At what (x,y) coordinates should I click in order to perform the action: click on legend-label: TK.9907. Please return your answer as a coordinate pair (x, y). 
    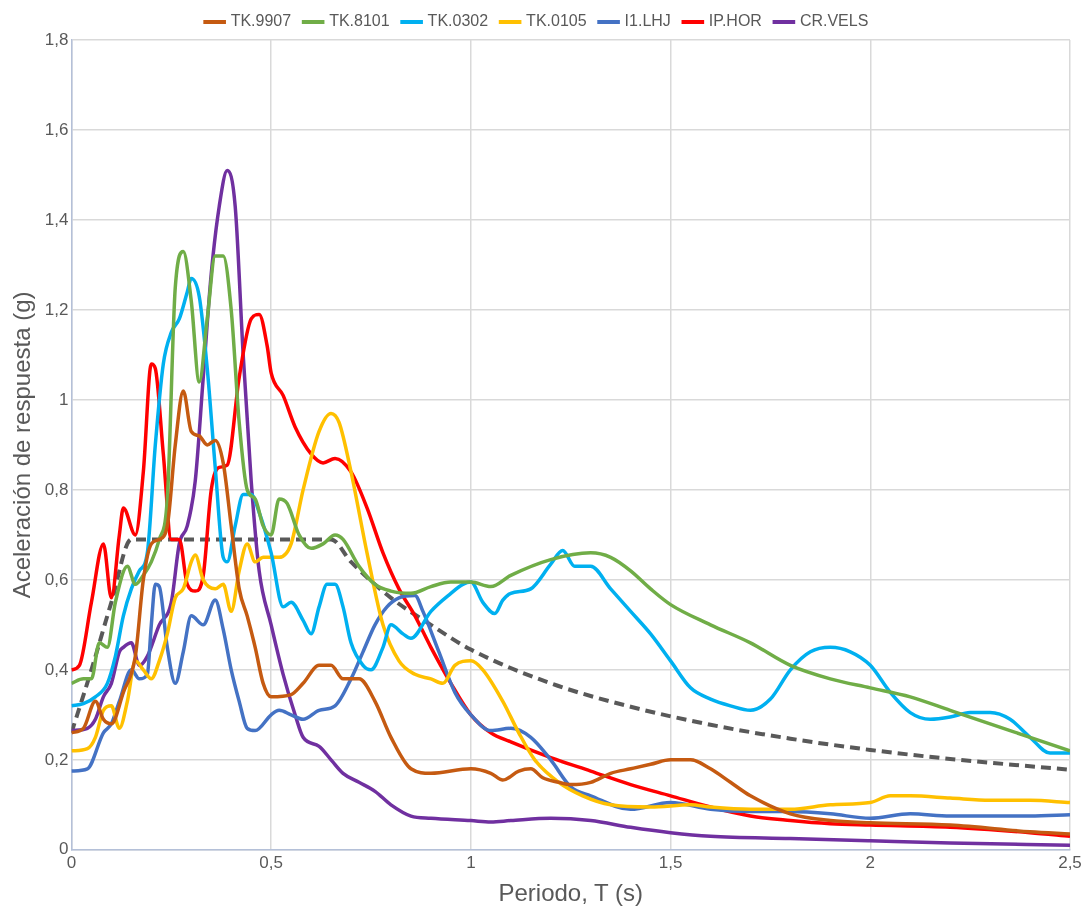
    Looking at the image, I should click on (261, 21).